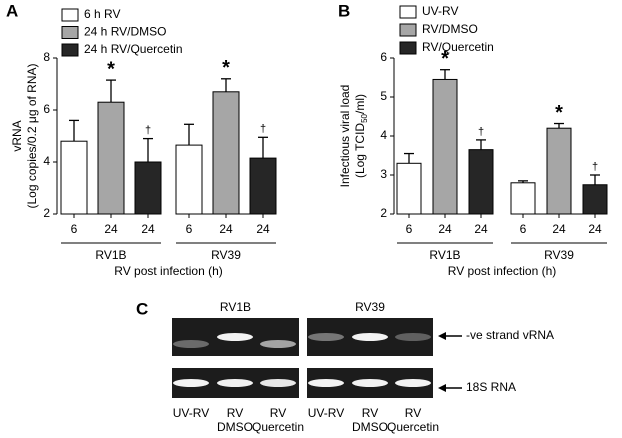 The image size is (622, 438). I want to click on gel-title: RV39, so click(370, 307).